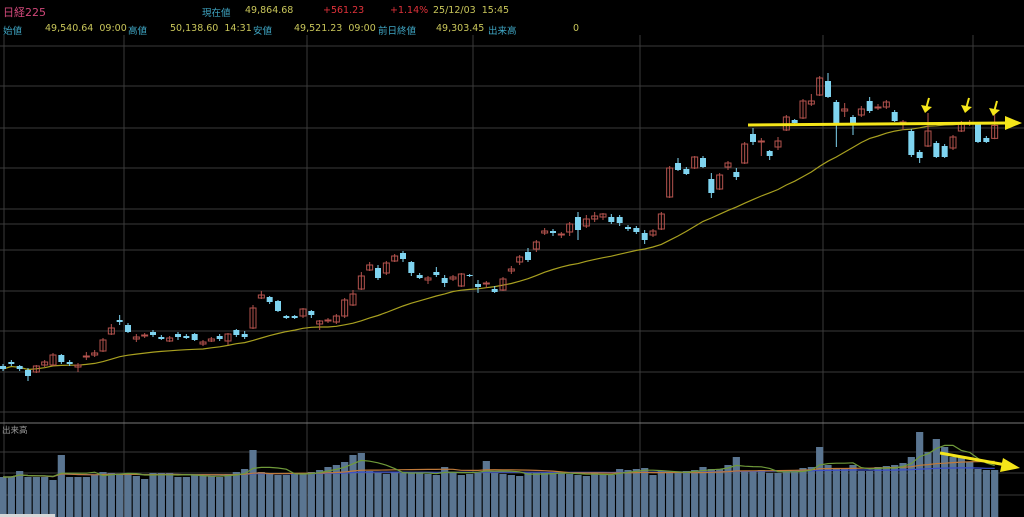 Image resolution: width=1024 pixels, height=517 pixels. What do you see at coordinates (973, 459) in the screenshot?
I see `volume-decline-annotation` at bounding box center [973, 459].